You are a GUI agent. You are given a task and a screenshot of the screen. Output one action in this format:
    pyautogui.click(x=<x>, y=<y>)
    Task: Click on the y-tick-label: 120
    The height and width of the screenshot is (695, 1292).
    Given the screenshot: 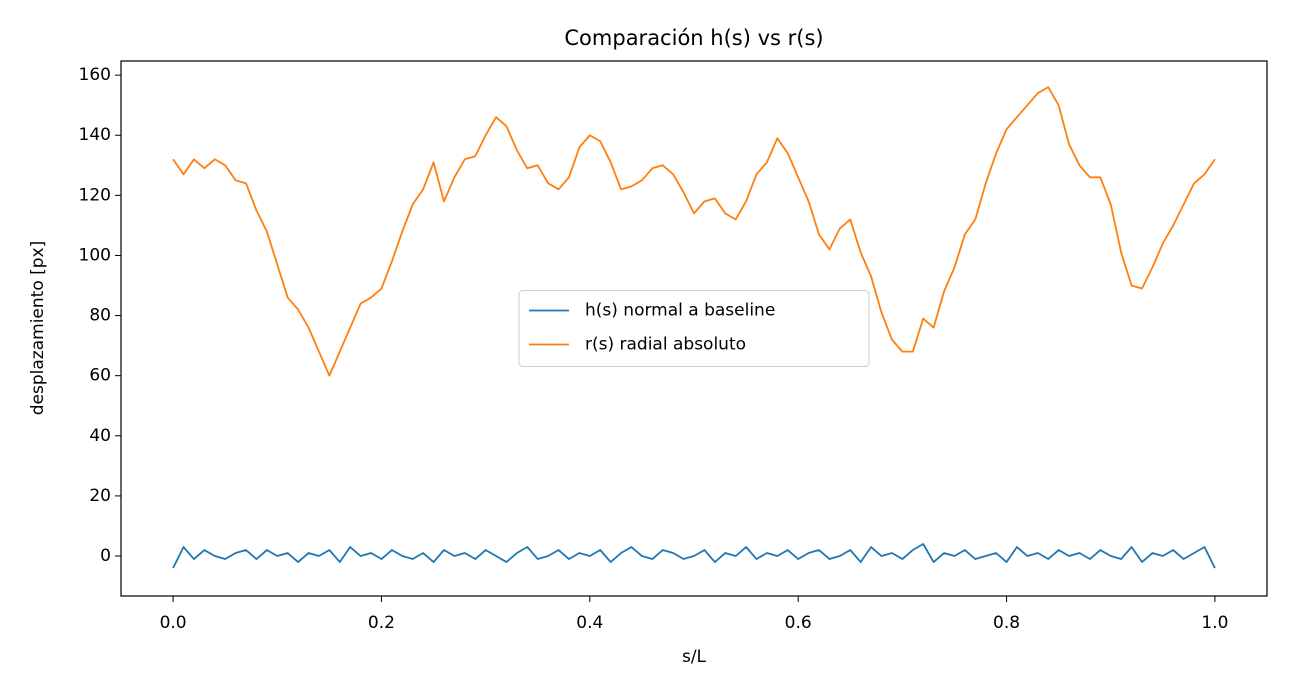 What is the action you would take?
    pyautogui.click(x=95, y=195)
    